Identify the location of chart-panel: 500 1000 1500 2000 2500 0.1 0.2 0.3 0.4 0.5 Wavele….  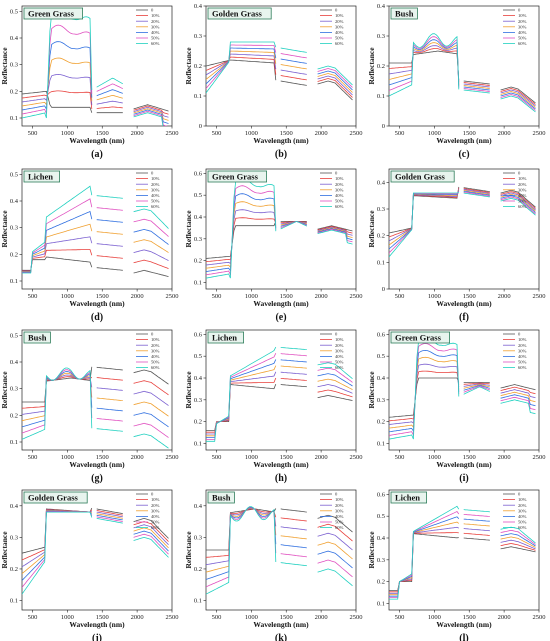
(89, 82).